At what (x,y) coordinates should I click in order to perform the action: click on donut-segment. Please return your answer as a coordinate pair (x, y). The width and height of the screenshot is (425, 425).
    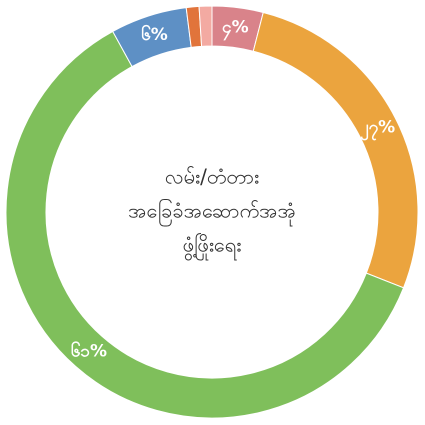
    Looking at the image, I should click on (205, 26).